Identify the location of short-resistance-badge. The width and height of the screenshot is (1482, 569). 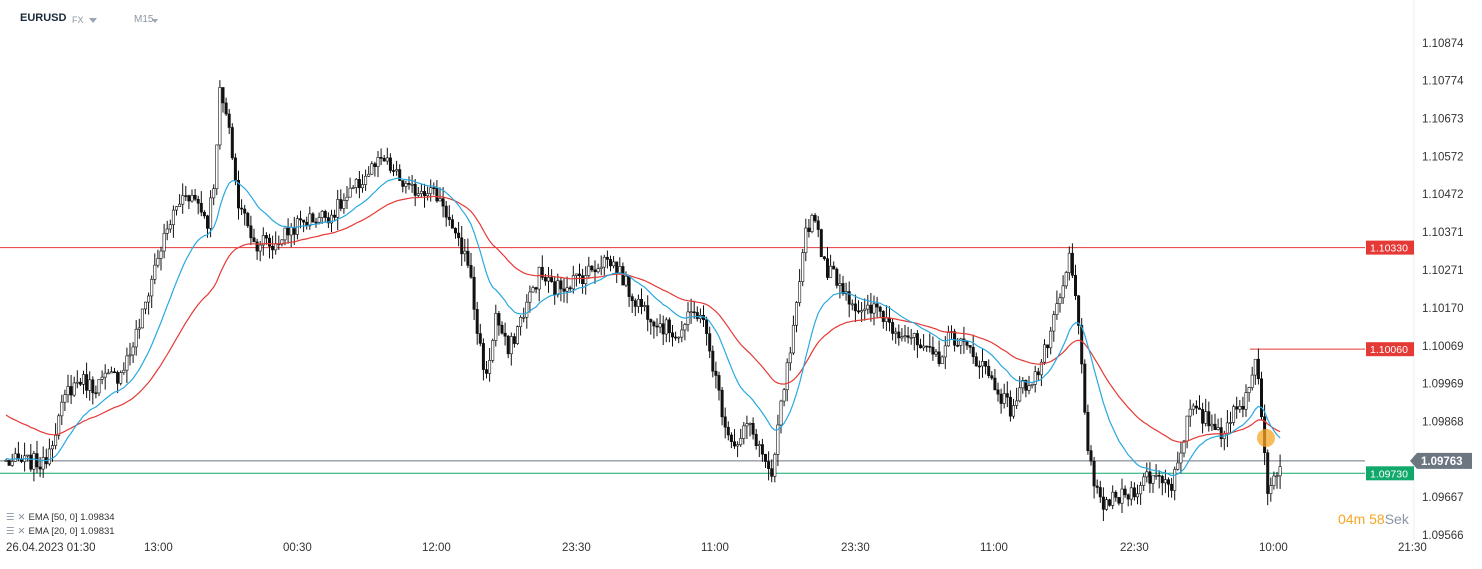
(1390, 349).